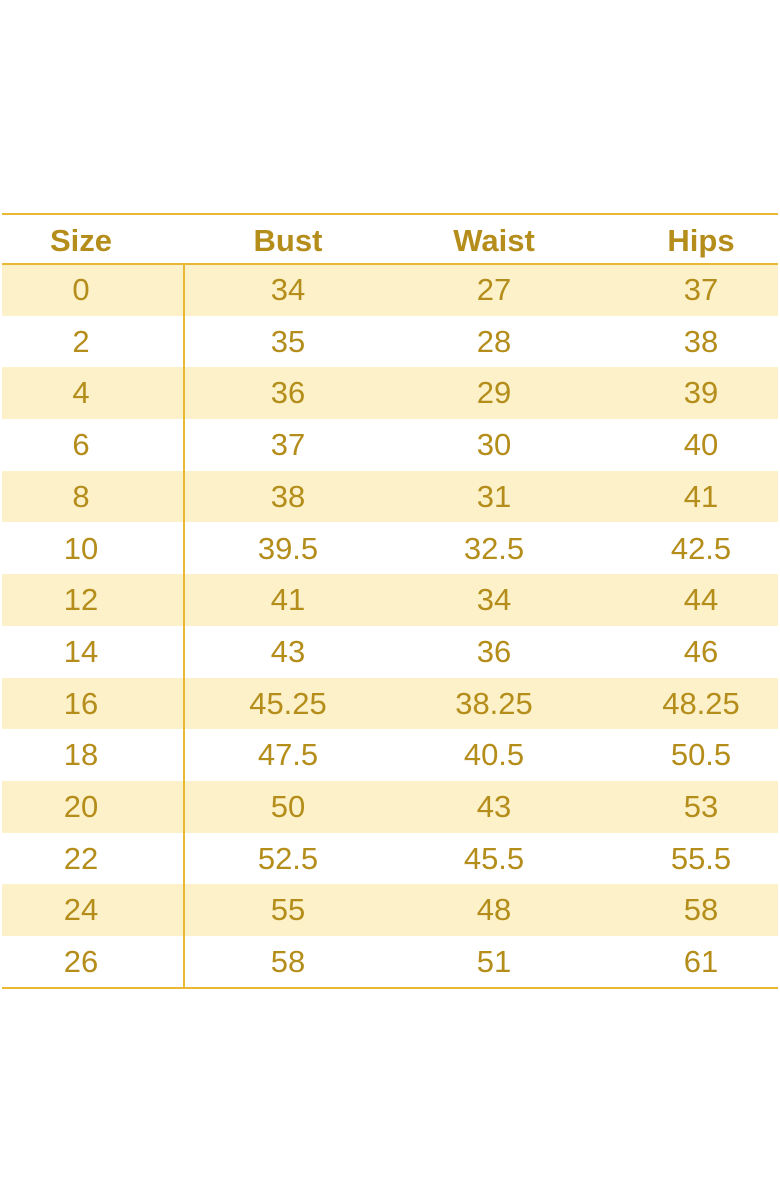 The width and height of the screenshot is (780, 1196). Describe the element at coordinates (81, 496) in the screenshot. I see `table-cell: 8` at that location.